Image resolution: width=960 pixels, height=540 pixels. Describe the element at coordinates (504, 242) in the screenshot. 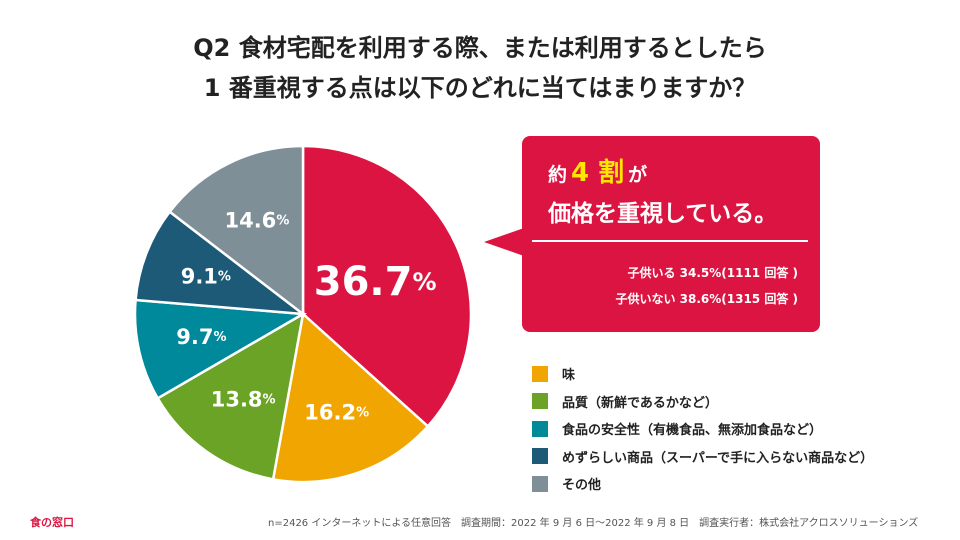

I see `callout-tail` at that location.